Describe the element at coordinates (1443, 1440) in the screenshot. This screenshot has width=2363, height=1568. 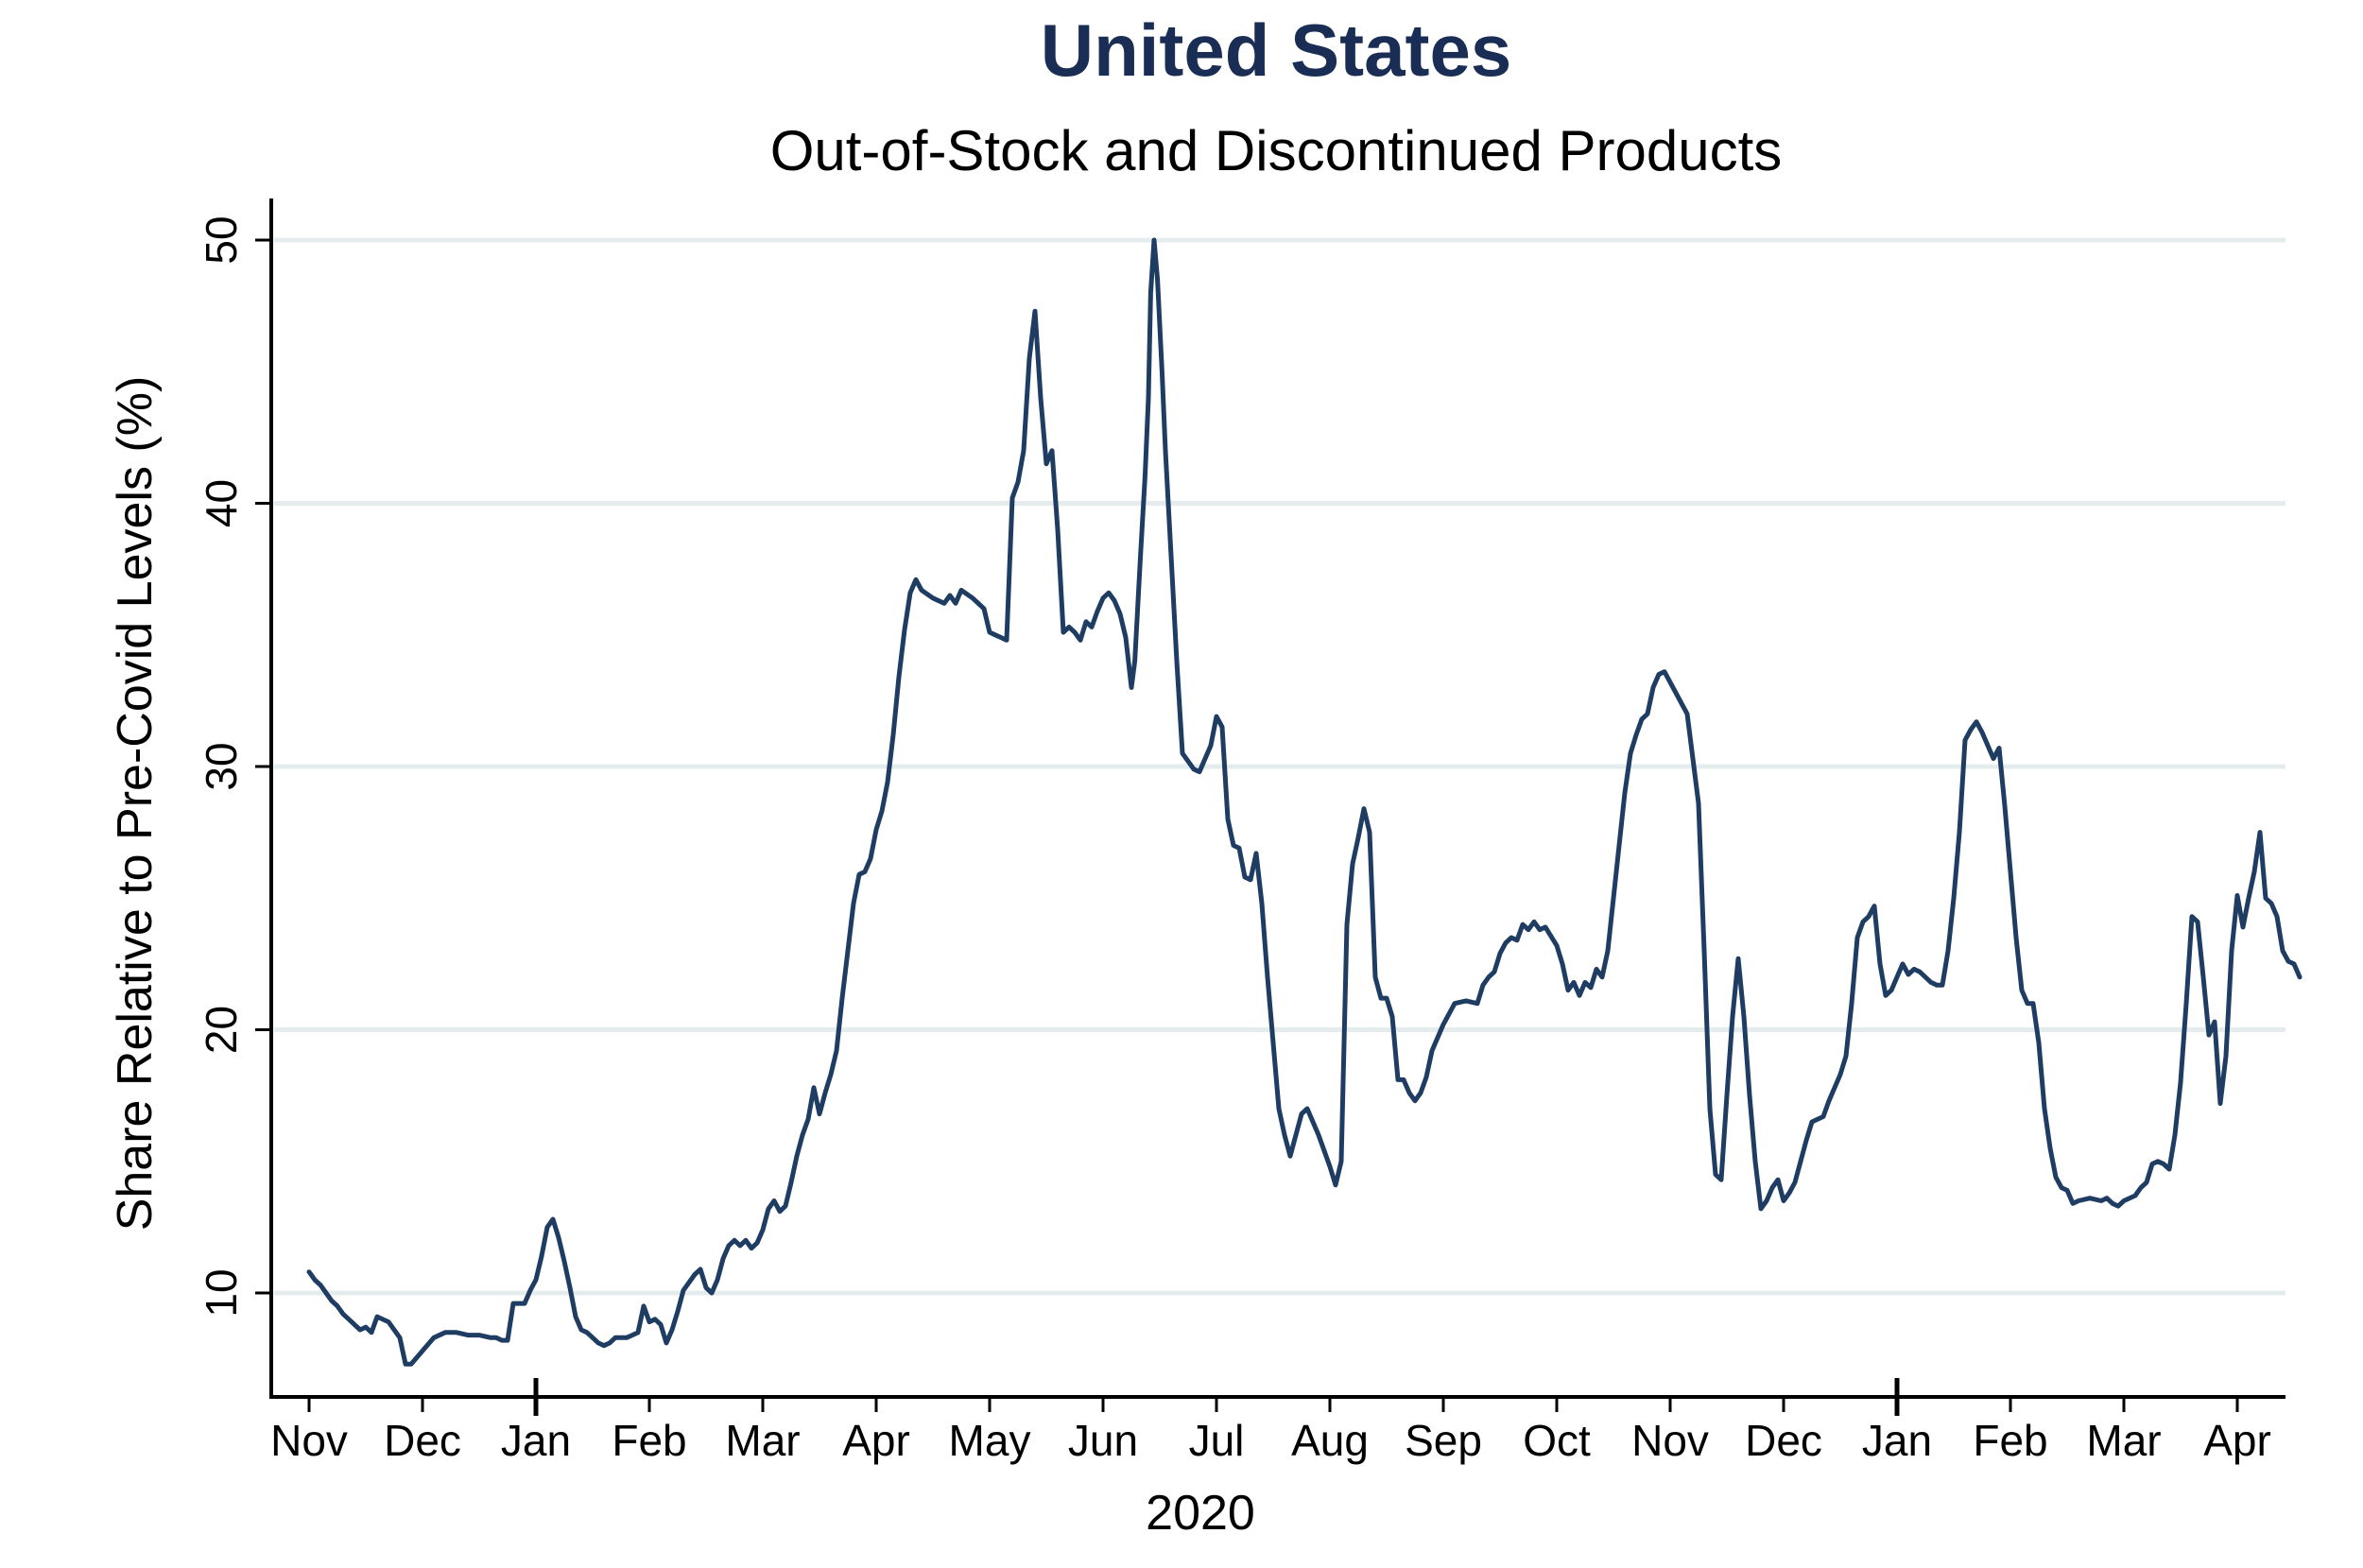
I see `x-tick-label: Sep` at that location.